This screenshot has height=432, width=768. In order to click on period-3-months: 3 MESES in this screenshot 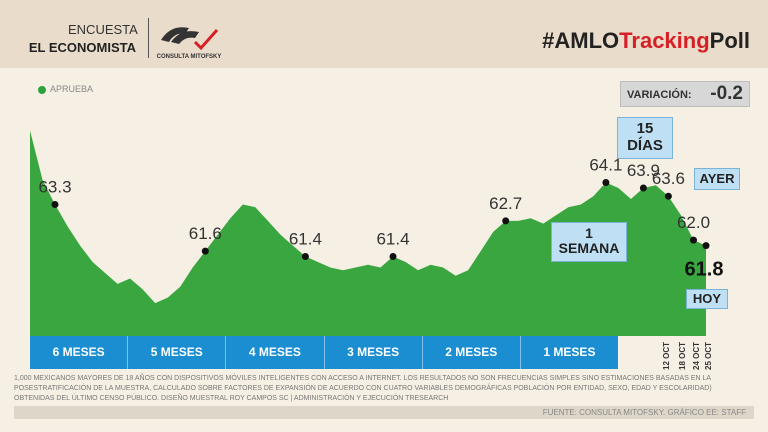, I will do `click(374, 352)`.